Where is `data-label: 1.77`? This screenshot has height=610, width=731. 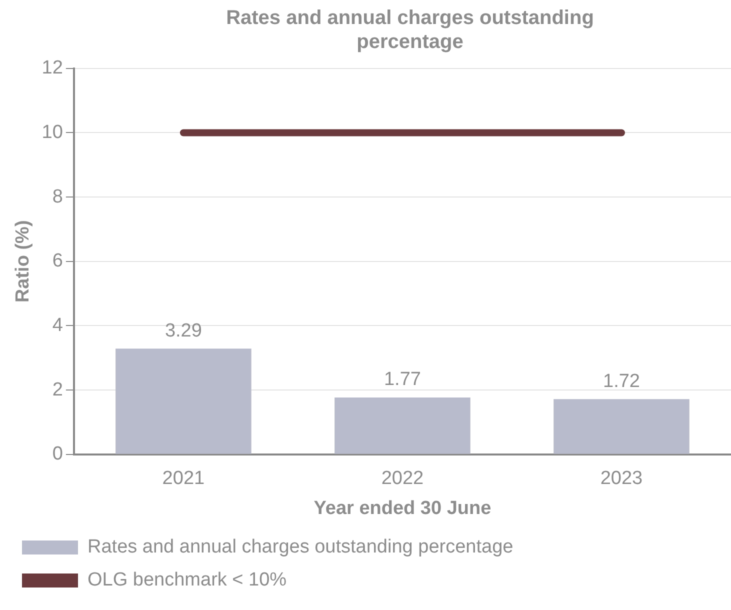
data-label: 1.77 is located at coordinates (402, 379).